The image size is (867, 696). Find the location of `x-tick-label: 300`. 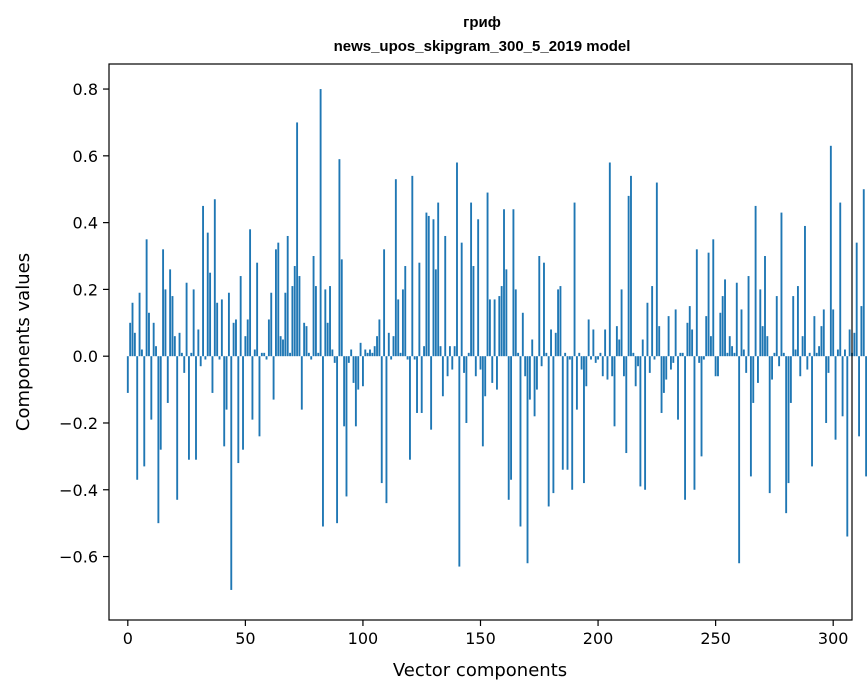

x-tick-label: 300 is located at coordinates (833, 638).